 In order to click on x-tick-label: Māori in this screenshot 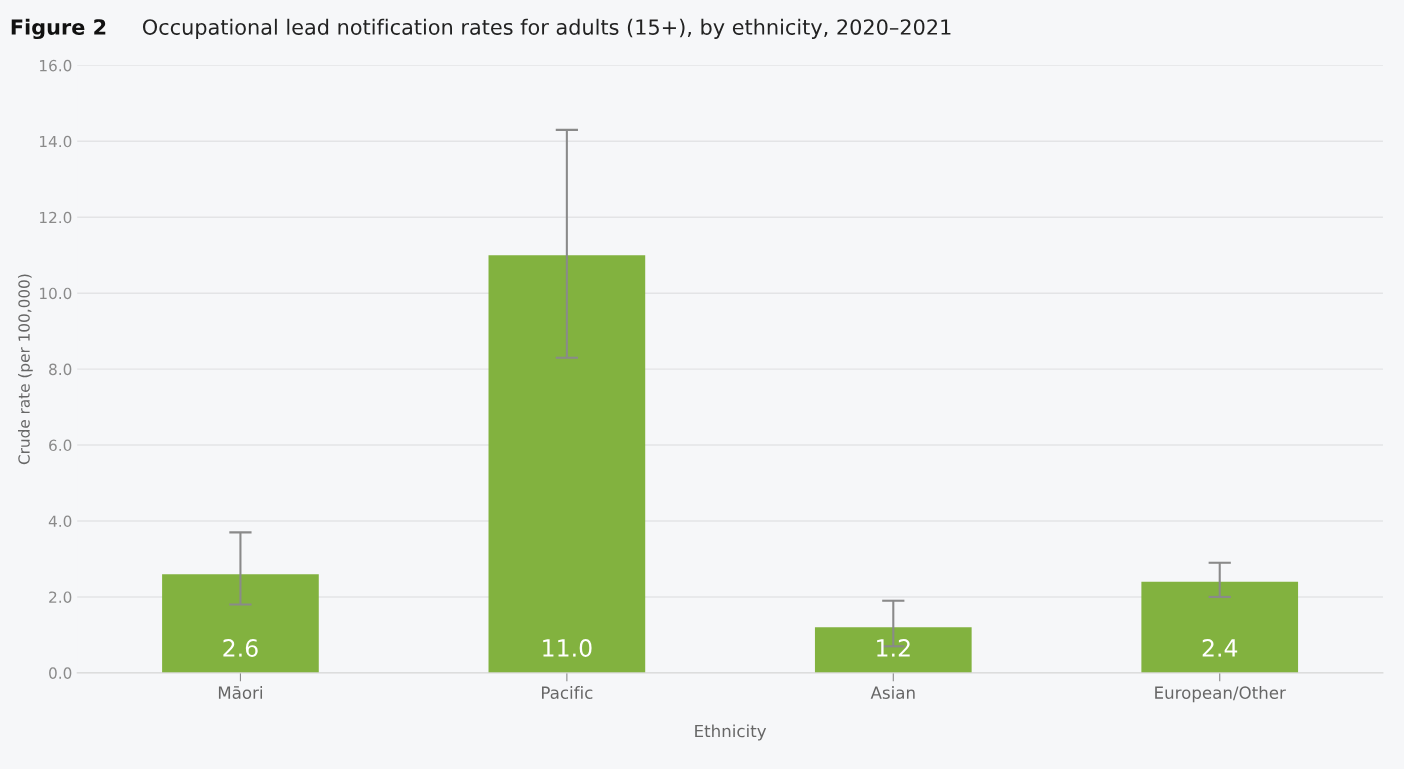, I will do `click(240, 692)`.